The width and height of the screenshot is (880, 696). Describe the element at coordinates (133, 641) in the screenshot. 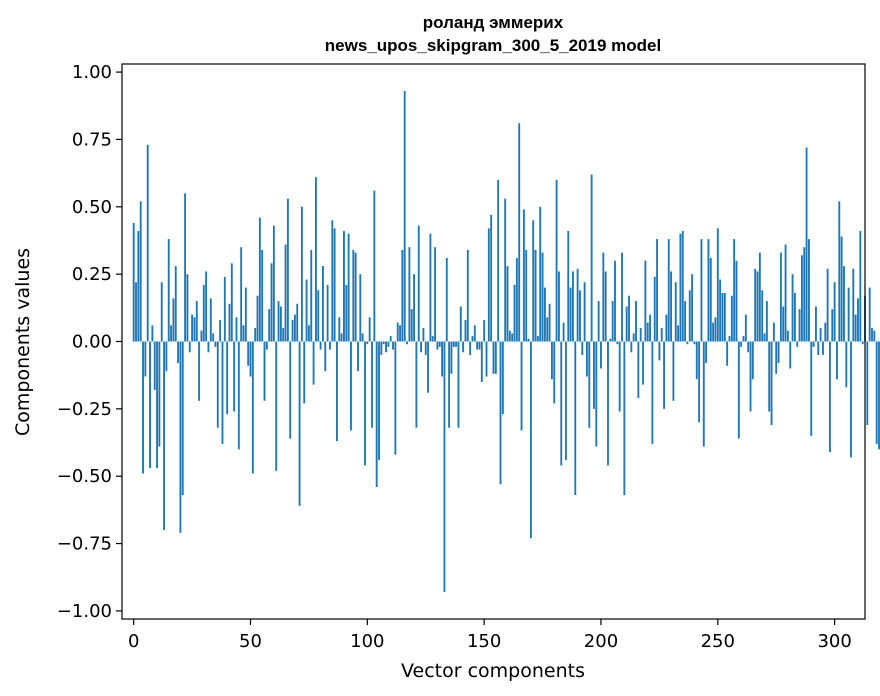

I see `x-tick-label: 0` at that location.